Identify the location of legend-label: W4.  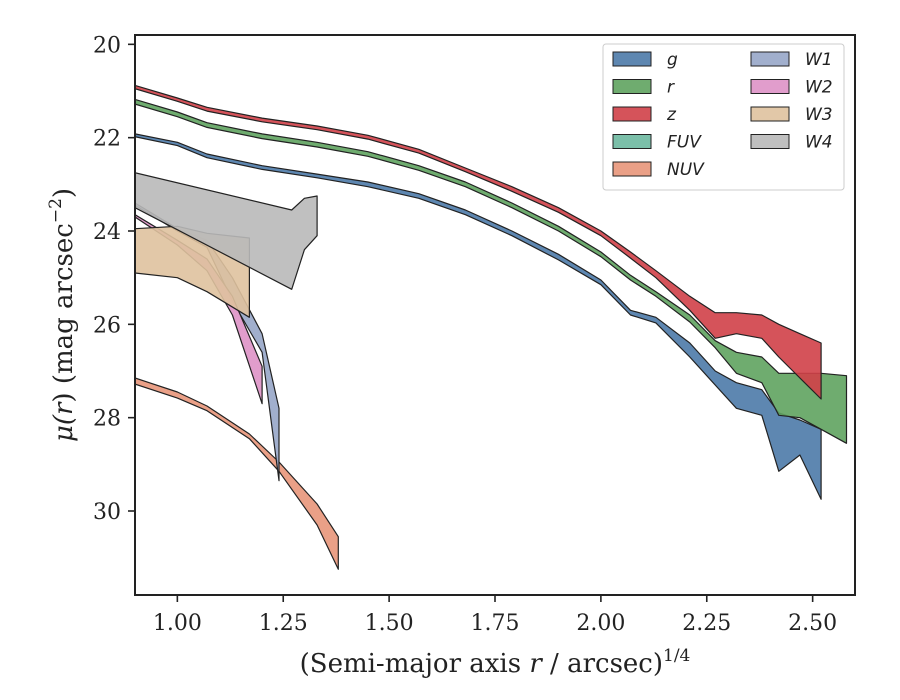
(819, 143).